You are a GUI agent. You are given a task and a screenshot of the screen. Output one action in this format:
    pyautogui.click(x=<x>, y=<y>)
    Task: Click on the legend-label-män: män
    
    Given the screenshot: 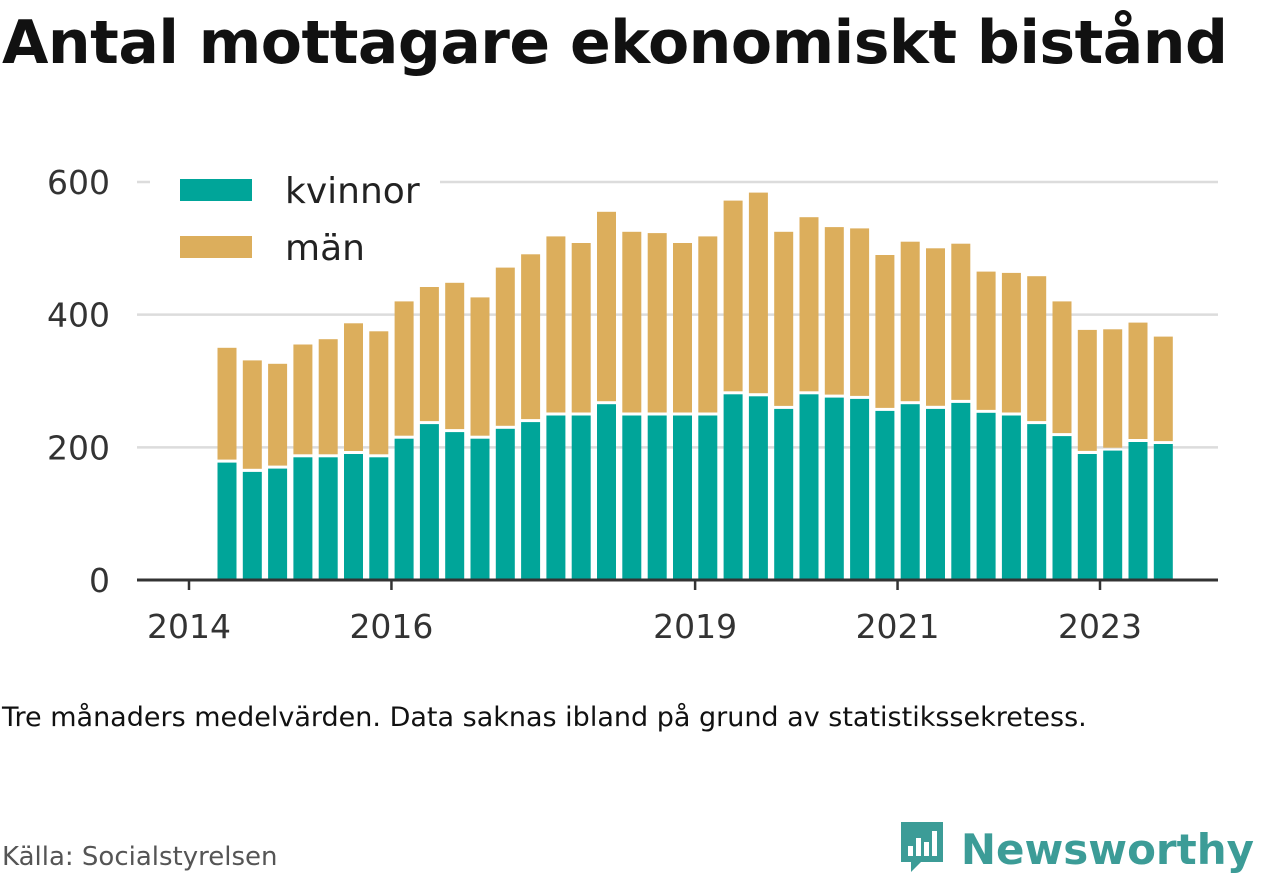 What is the action you would take?
    pyautogui.click(x=325, y=248)
    